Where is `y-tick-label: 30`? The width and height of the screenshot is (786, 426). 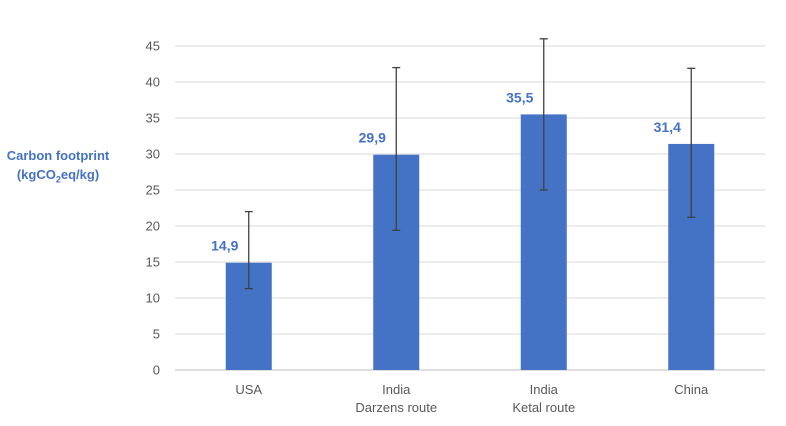
y-tick-label: 30 is located at coordinates (153, 154).